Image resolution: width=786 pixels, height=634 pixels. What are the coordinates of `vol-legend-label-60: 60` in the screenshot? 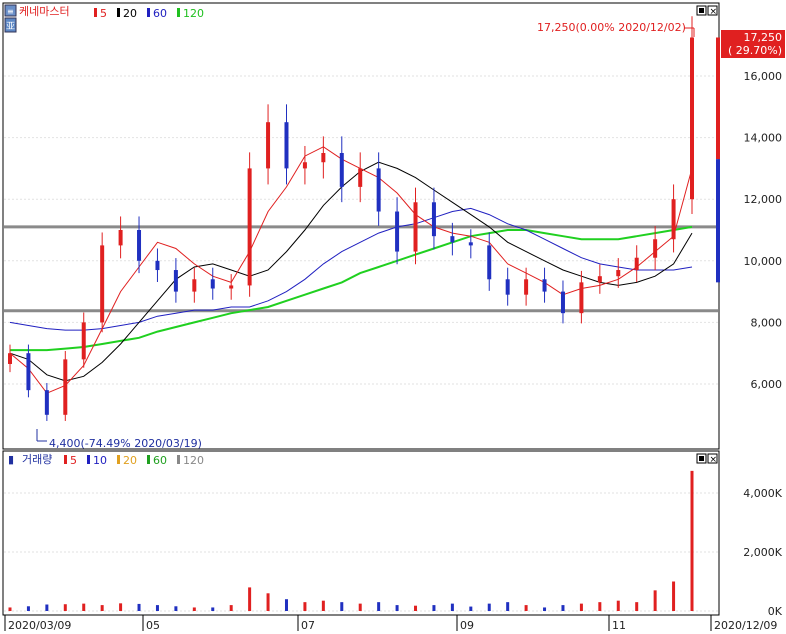 It's located at (160, 460).